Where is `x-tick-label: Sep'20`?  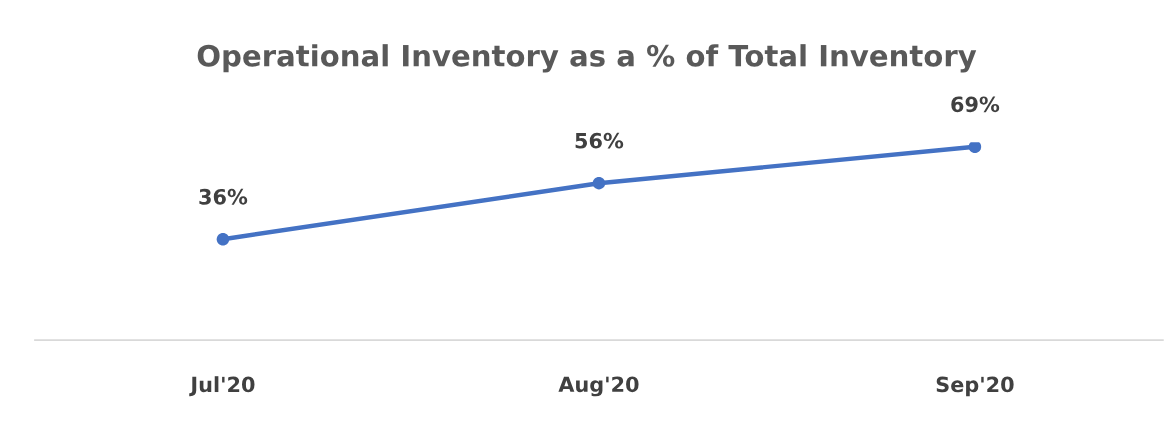 x-tick-label: Sep'20 is located at coordinates (975, 386).